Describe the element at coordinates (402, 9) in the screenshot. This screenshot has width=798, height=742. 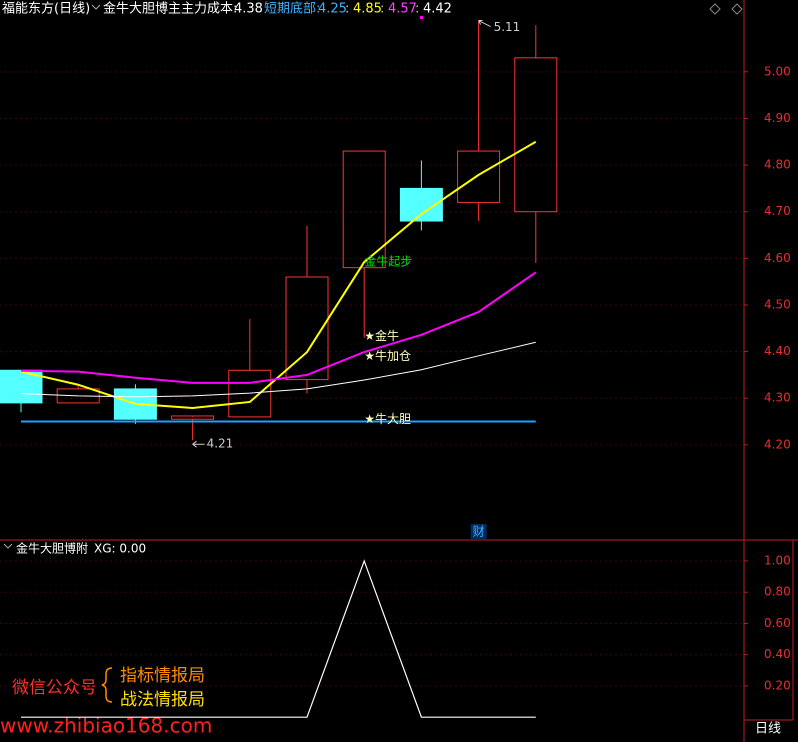
I see `legend-value: 4.57` at that location.